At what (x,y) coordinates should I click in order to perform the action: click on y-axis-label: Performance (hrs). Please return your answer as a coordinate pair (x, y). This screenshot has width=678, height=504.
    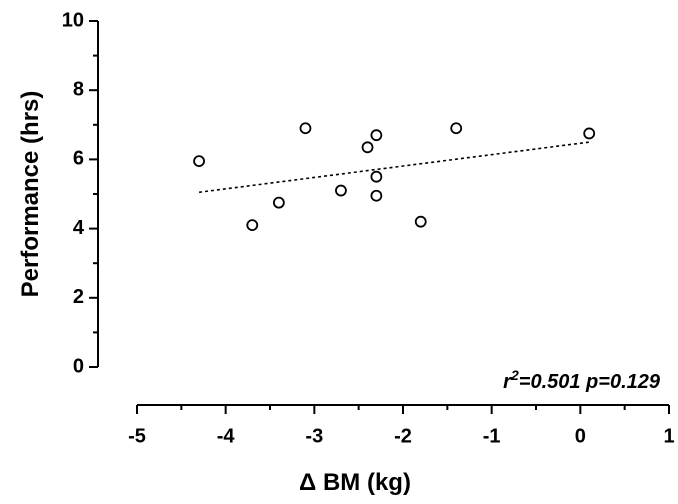
    Looking at the image, I should click on (30, 194).